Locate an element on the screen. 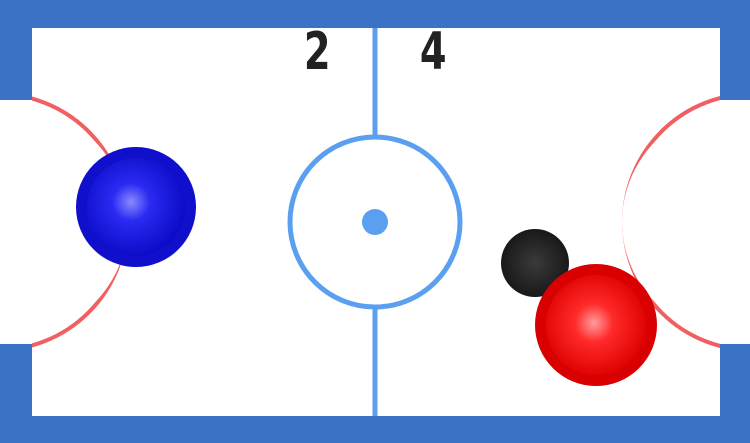 The width and height of the screenshot is (750, 443). blue-paddle is located at coordinates (136, 207).